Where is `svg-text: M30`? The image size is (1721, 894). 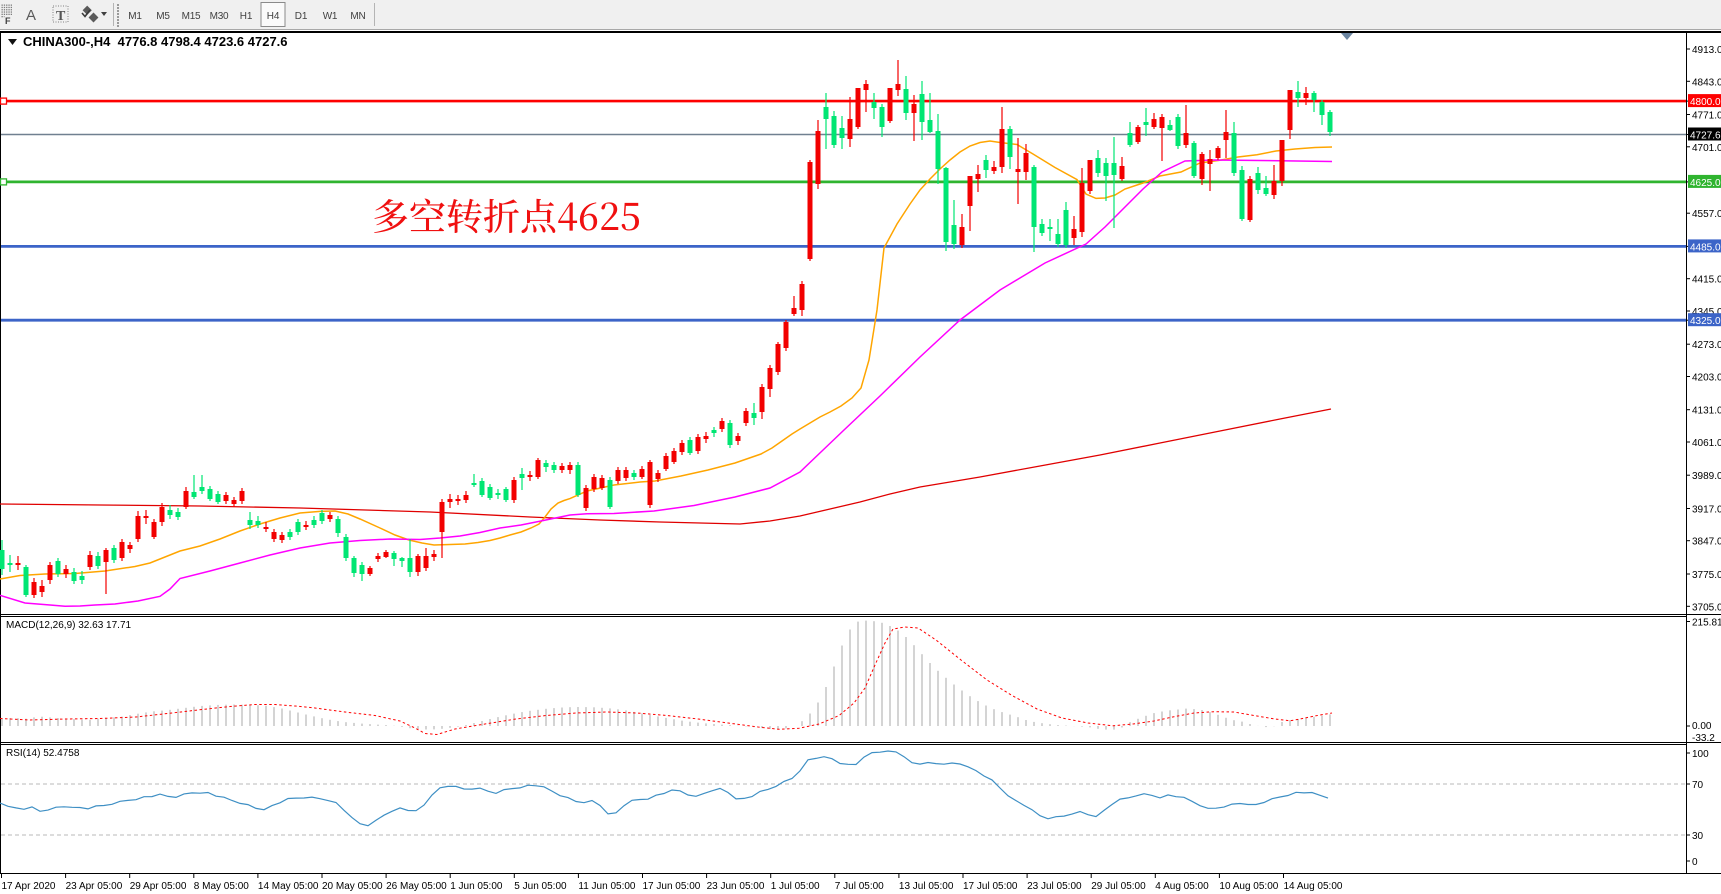 svg-text: M30 is located at coordinates (219, 16).